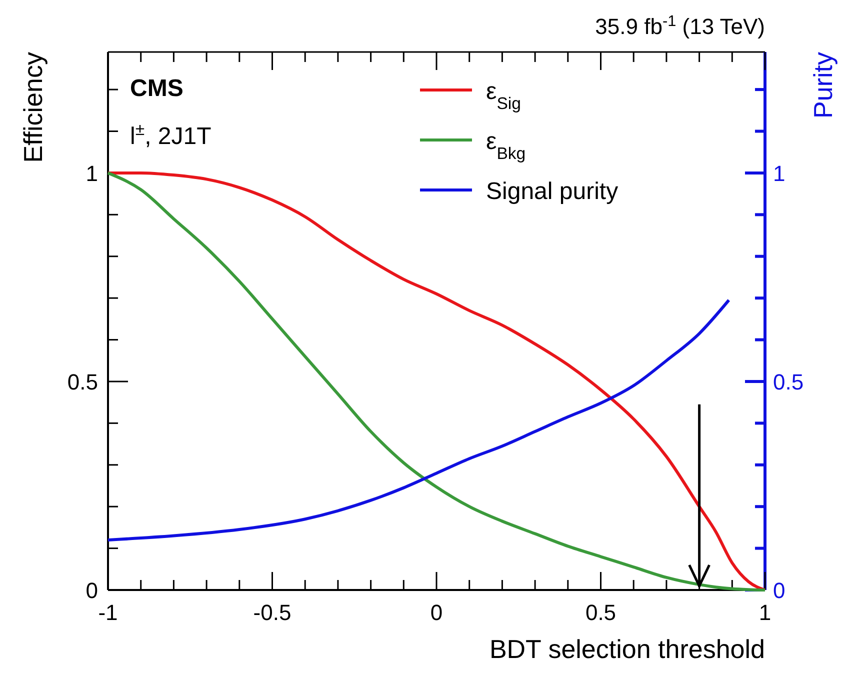 Image resolution: width=854 pixels, height=676 pixels. Describe the element at coordinates (680, 25) in the screenshot. I see `chart-title: 35.9 fb$^{-1}$ (13 TeV)` at that location.